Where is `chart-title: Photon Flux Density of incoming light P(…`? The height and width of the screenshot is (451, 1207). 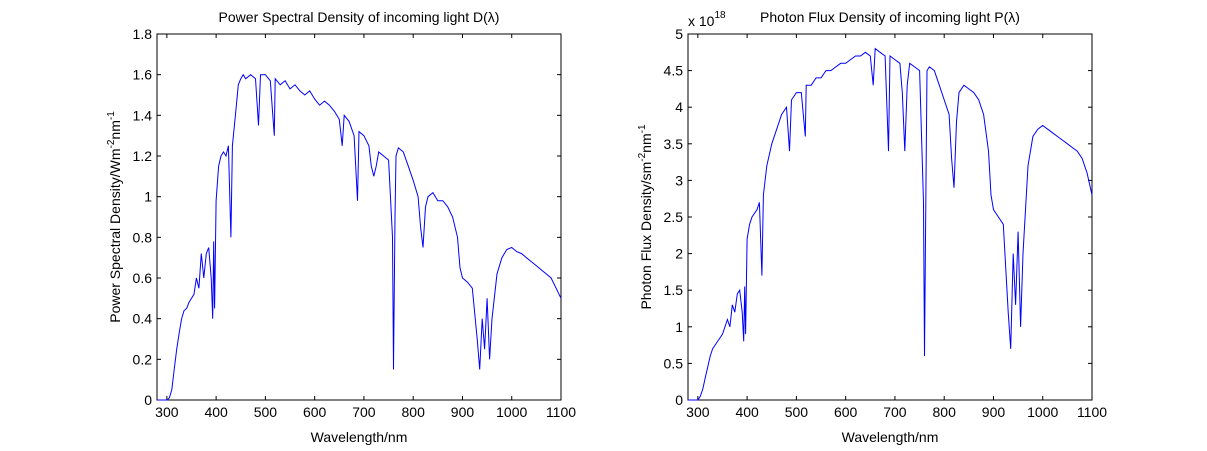 chart-title: Photon Flux Density of incoming light P(… is located at coordinates (890, 17).